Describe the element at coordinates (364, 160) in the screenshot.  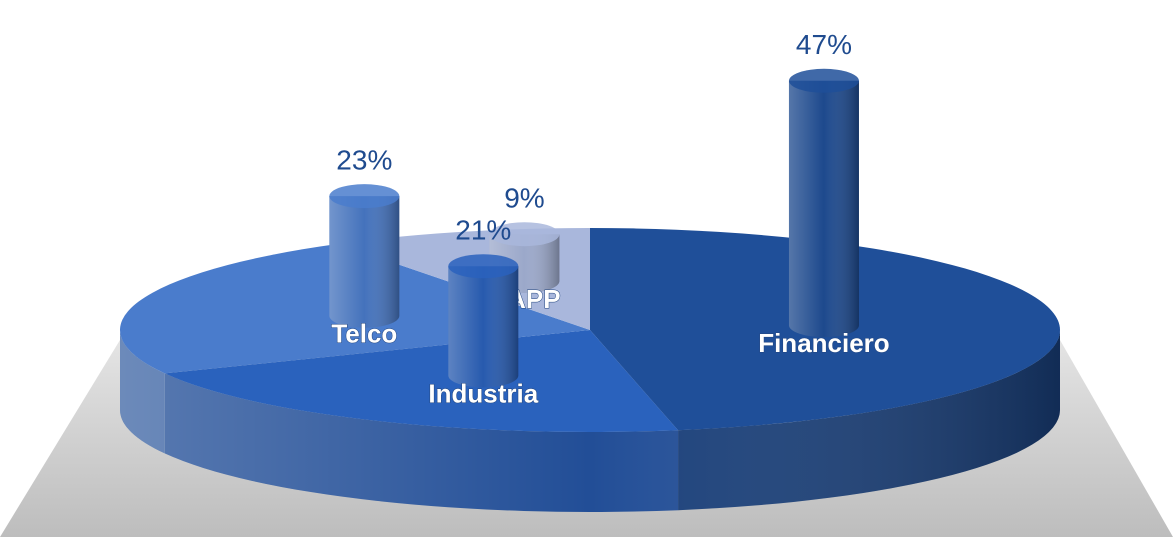
I see `value-label: 23%` at that location.